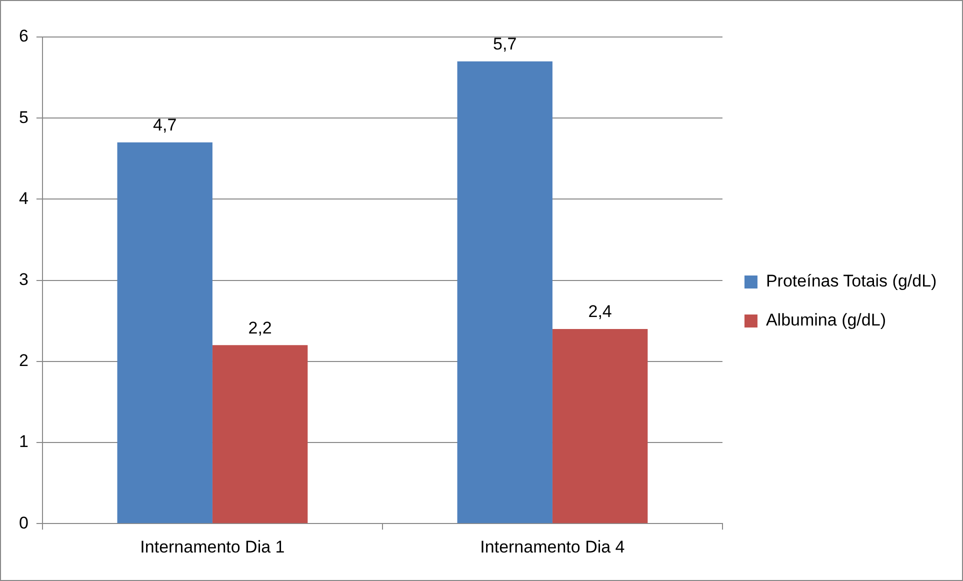 The height and width of the screenshot is (581, 963). I want to click on x-tick-label: Internamento Dia 1, so click(212, 546).